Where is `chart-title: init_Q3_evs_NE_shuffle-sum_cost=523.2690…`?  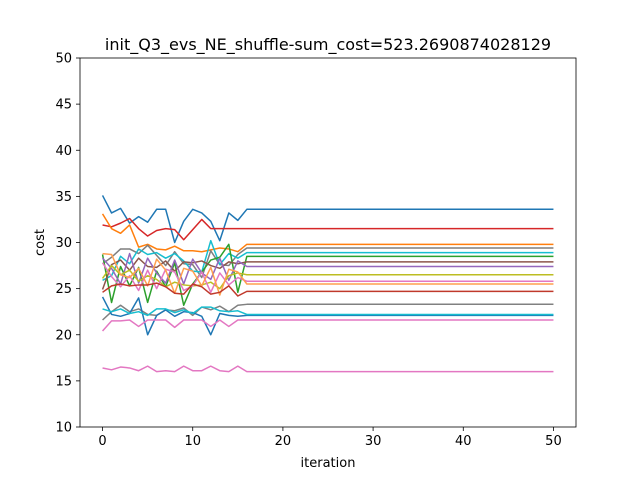 chart-title: init_Q3_evs_NE_shuffle-sum_cost=523.2690… is located at coordinates (328, 45).